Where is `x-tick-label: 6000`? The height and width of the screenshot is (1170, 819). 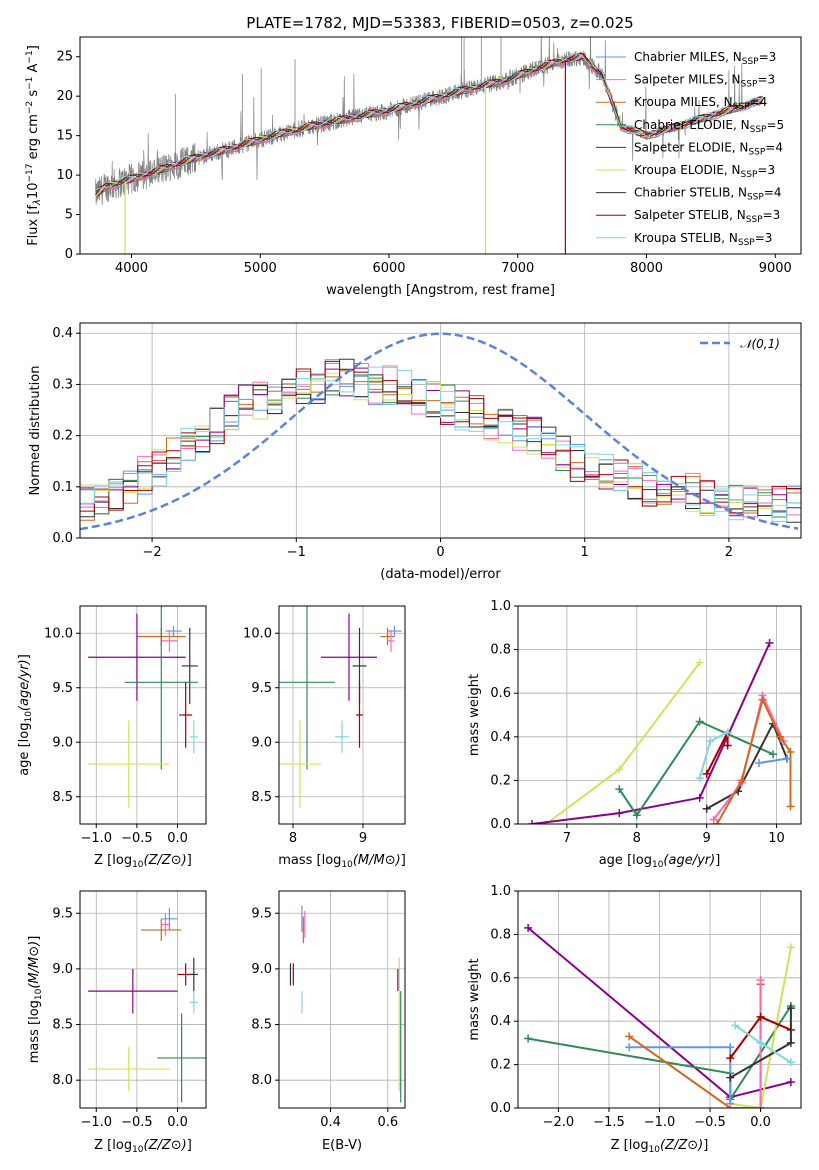
x-tick-label: 6000 is located at coordinates (388, 268).